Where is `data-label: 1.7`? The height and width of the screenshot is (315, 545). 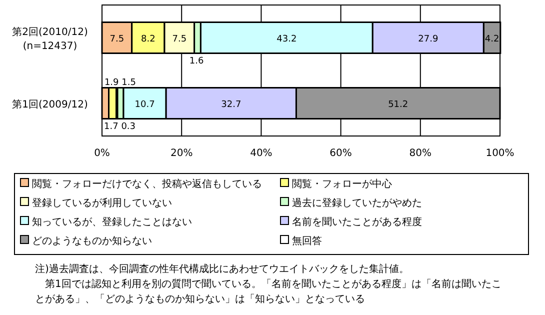
data-label: 1.7 is located at coordinates (111, 127).